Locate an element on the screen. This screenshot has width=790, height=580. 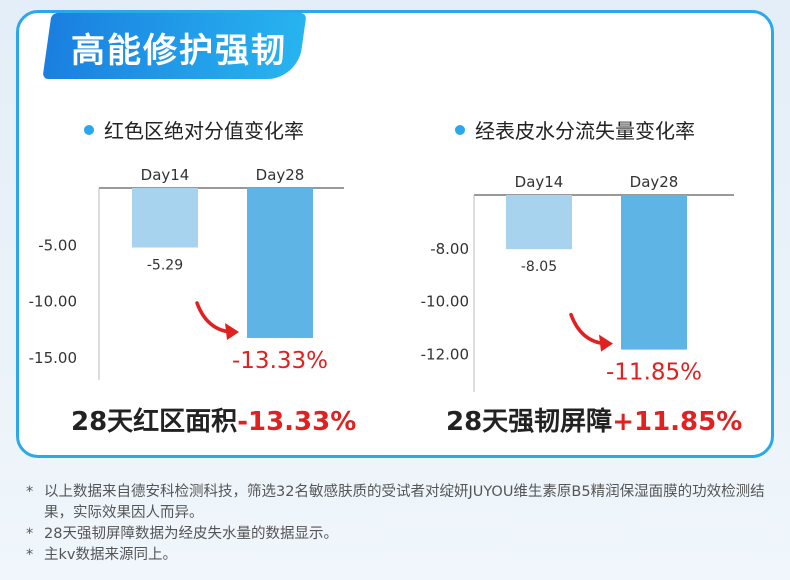
right-chart: -8.00 -10.00 -12.00 Day14 -8.05 Day28 -11.85% is located at coordinates (577, 282).